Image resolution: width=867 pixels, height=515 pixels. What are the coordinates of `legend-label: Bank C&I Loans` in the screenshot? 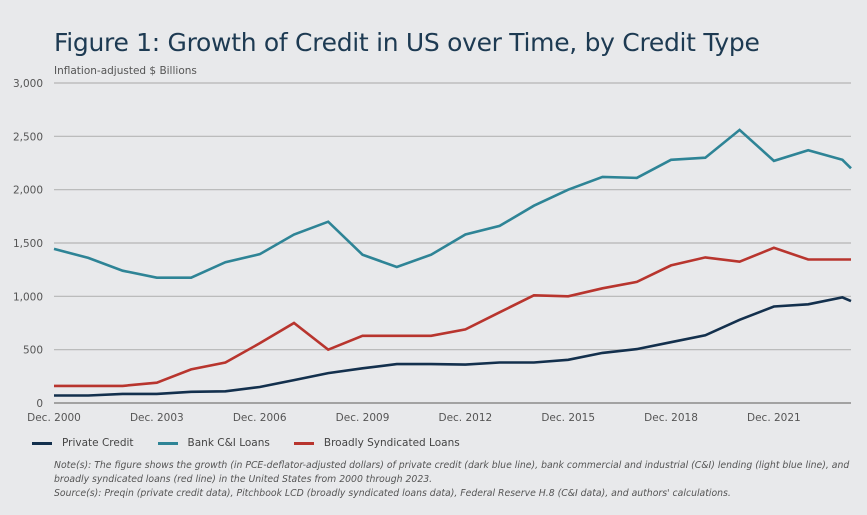 It's located at (228, 443).